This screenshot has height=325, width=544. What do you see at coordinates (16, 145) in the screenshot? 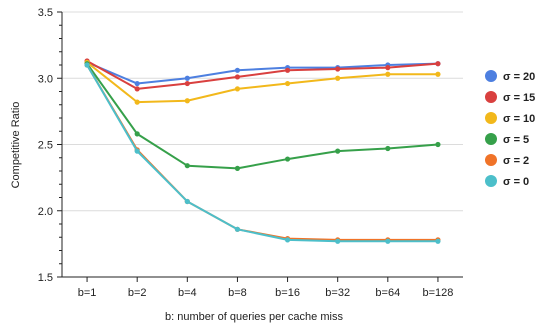
I see `y-axis-title: Competitive Ratio` at bounding box center [16, 145].